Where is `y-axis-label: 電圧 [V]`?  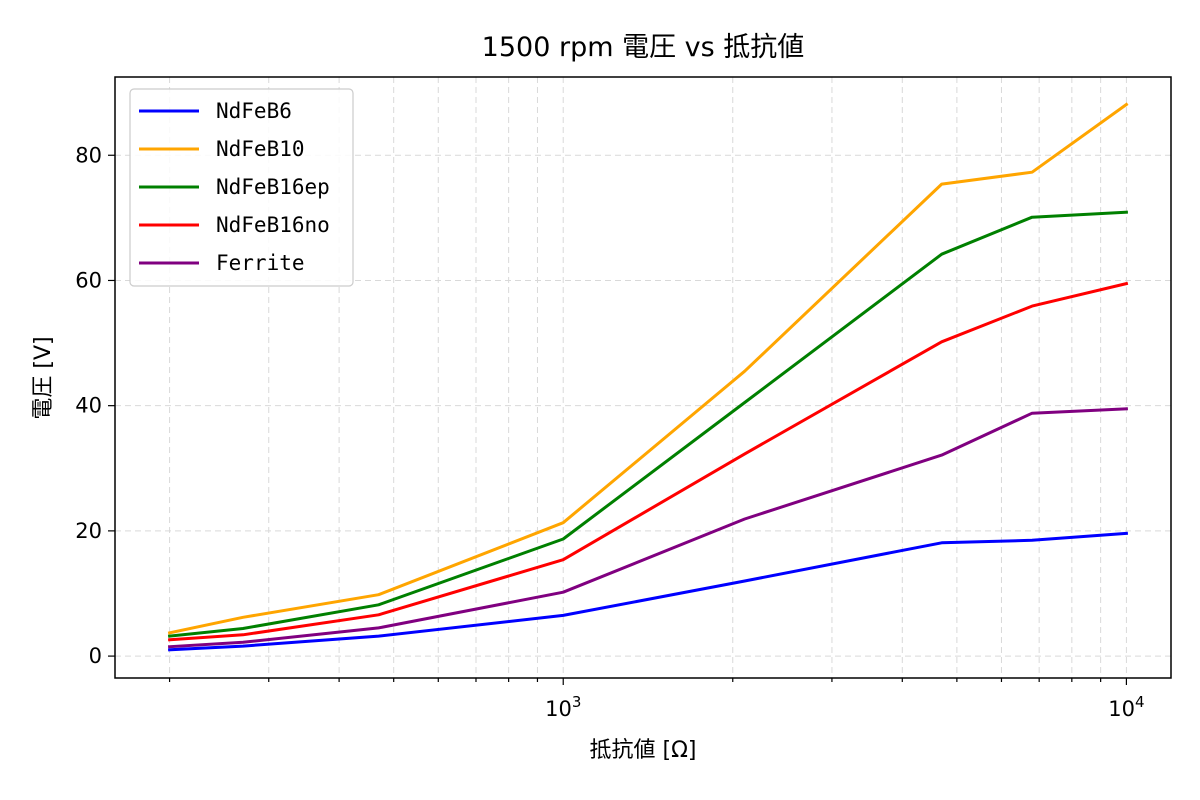 y-axis-label: 電圧 [V] is located at coordinates (43, 377).